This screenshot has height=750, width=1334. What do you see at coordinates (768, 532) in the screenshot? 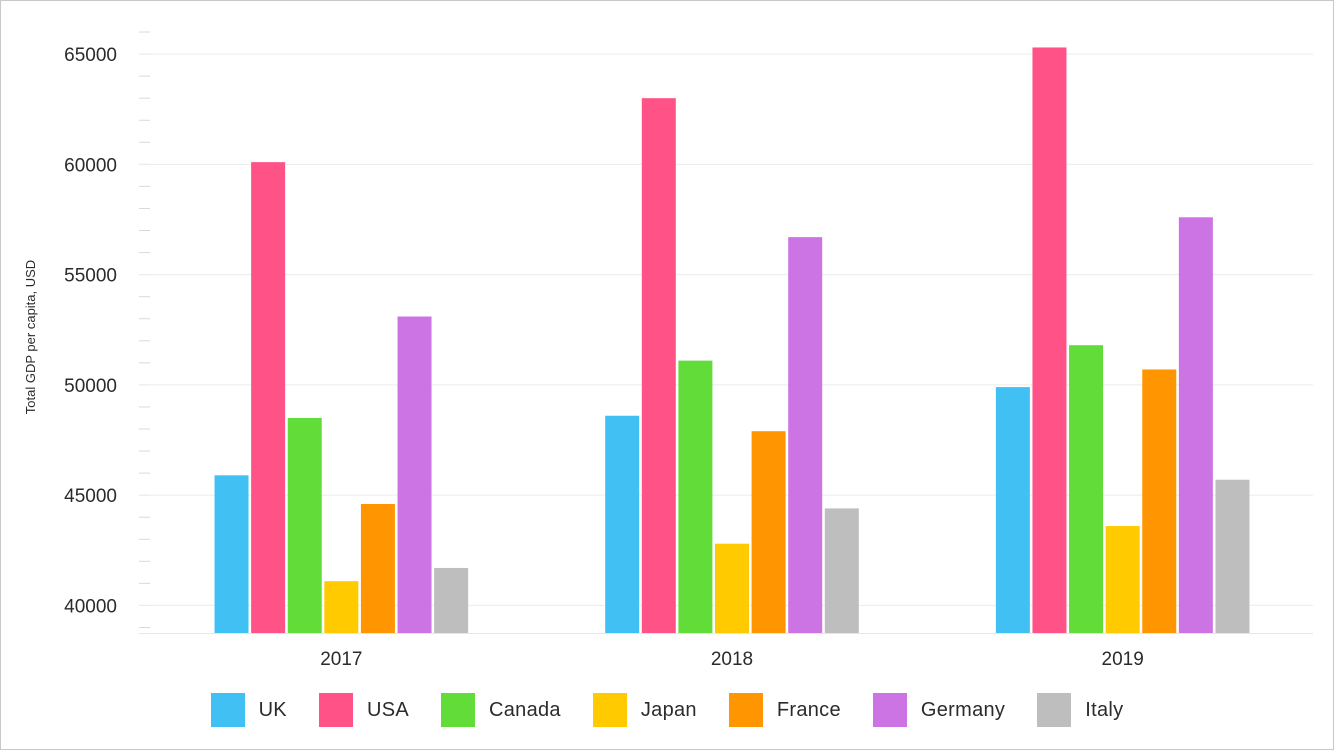
I see `bar-france-2018` at bounding box center [768, 532].